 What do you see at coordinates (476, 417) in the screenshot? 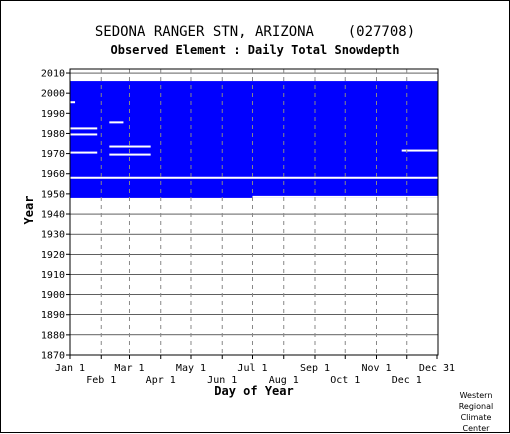
I see `credit-line-3: Climate` at bounding box center [476, 417].